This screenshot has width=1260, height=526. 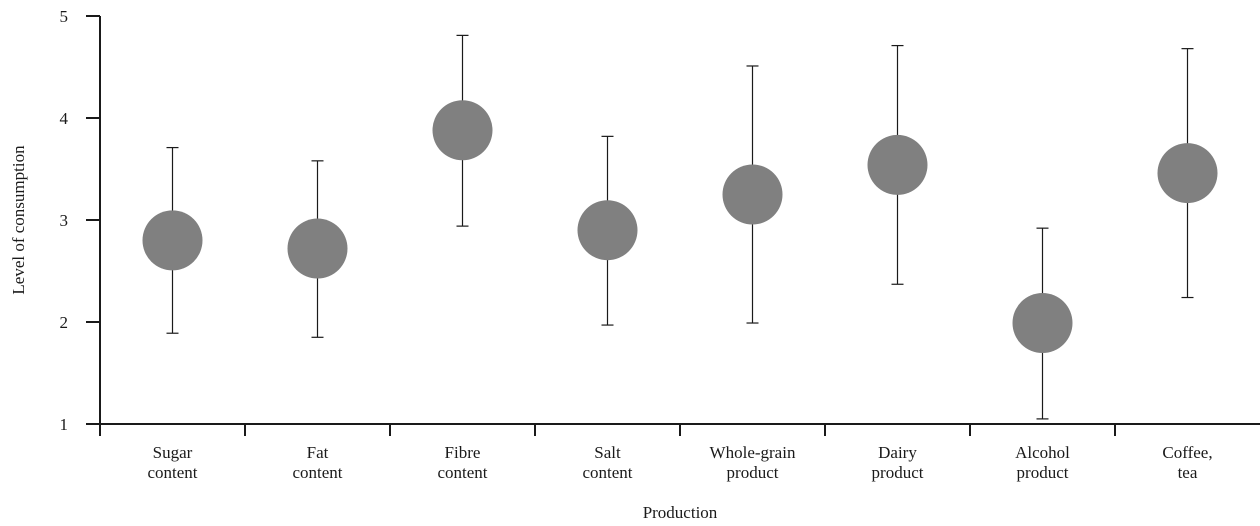 What do you see at coordinates (462, 462) in the screenshot?
I see `category-label: Fibre content` at bounding box center [462, 462].